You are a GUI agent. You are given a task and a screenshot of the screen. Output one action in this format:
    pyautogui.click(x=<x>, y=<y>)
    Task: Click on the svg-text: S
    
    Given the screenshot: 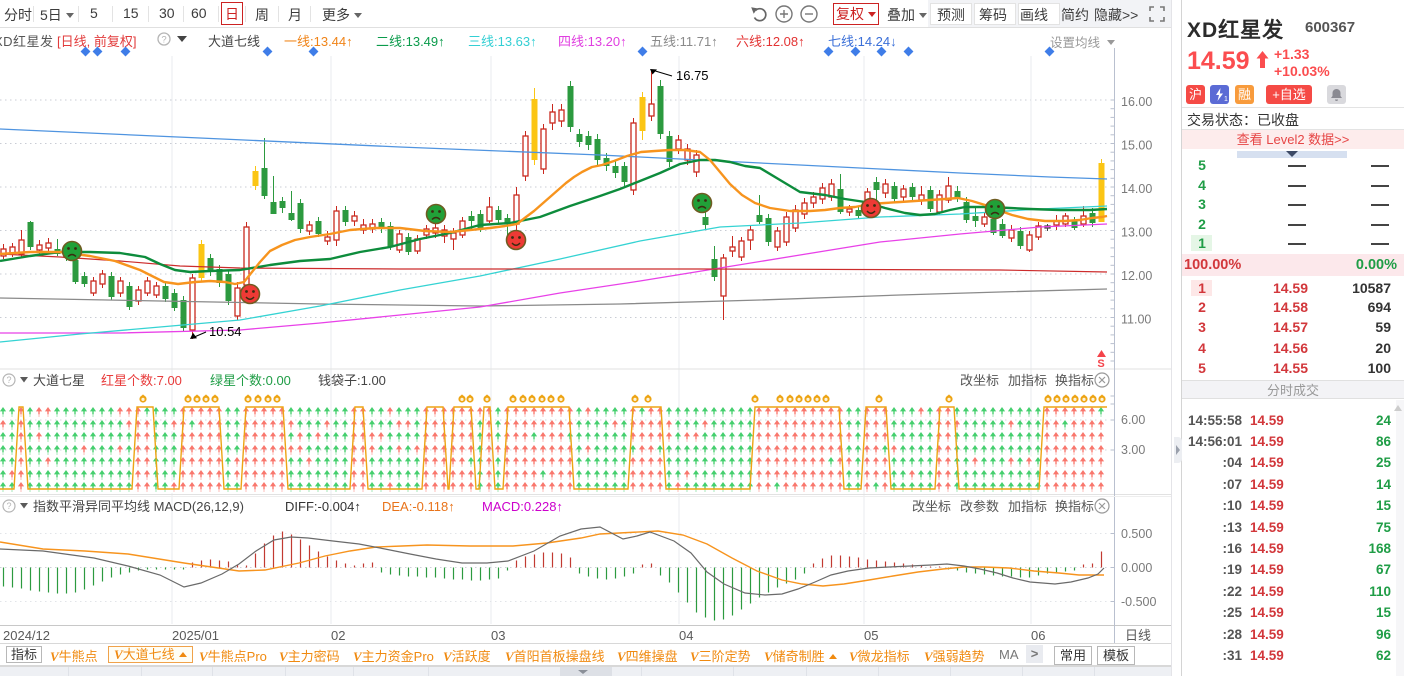 What is the action you would take?
    pyautogui.click(x=1100, y=364)
    